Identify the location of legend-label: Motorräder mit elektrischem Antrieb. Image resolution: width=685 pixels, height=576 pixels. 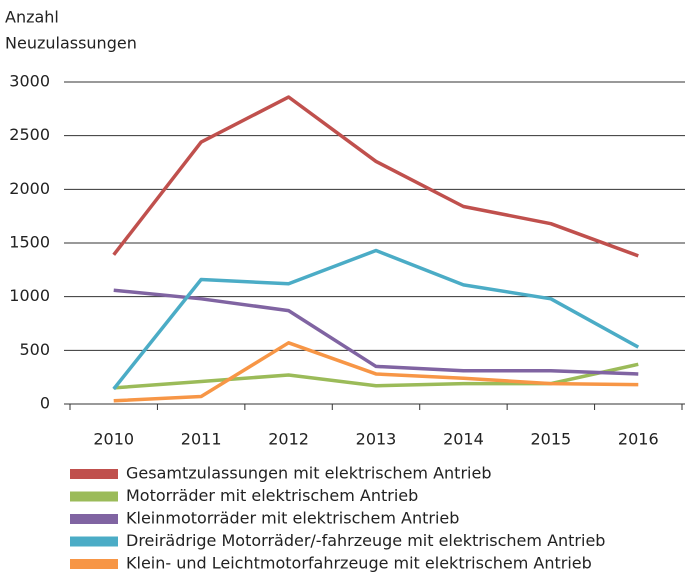
(272, 495).